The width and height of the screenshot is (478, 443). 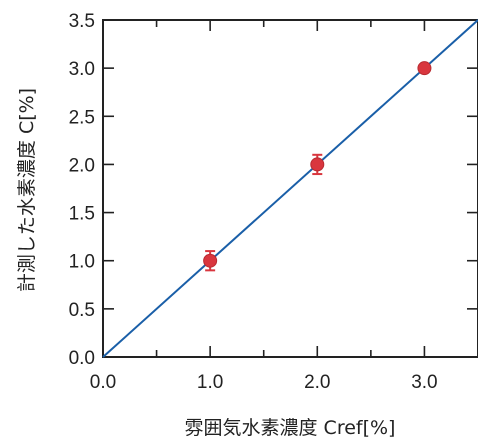 What do you see at coordinates (82, 310) in the screenshot?
I see `y-tick-label: 0.5` at bounding box center [82, 310].